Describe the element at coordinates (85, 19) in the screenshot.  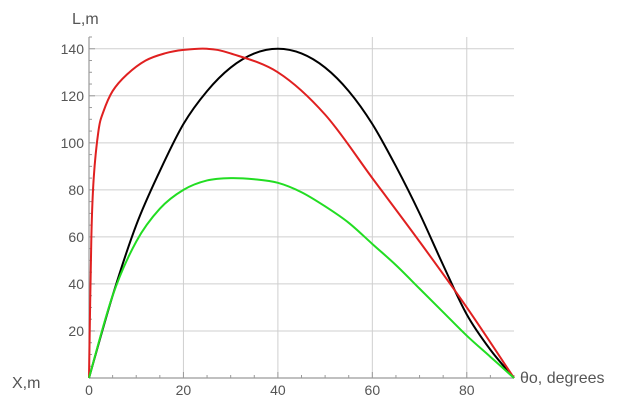
I see `y-axis-label: L,m` at that location.